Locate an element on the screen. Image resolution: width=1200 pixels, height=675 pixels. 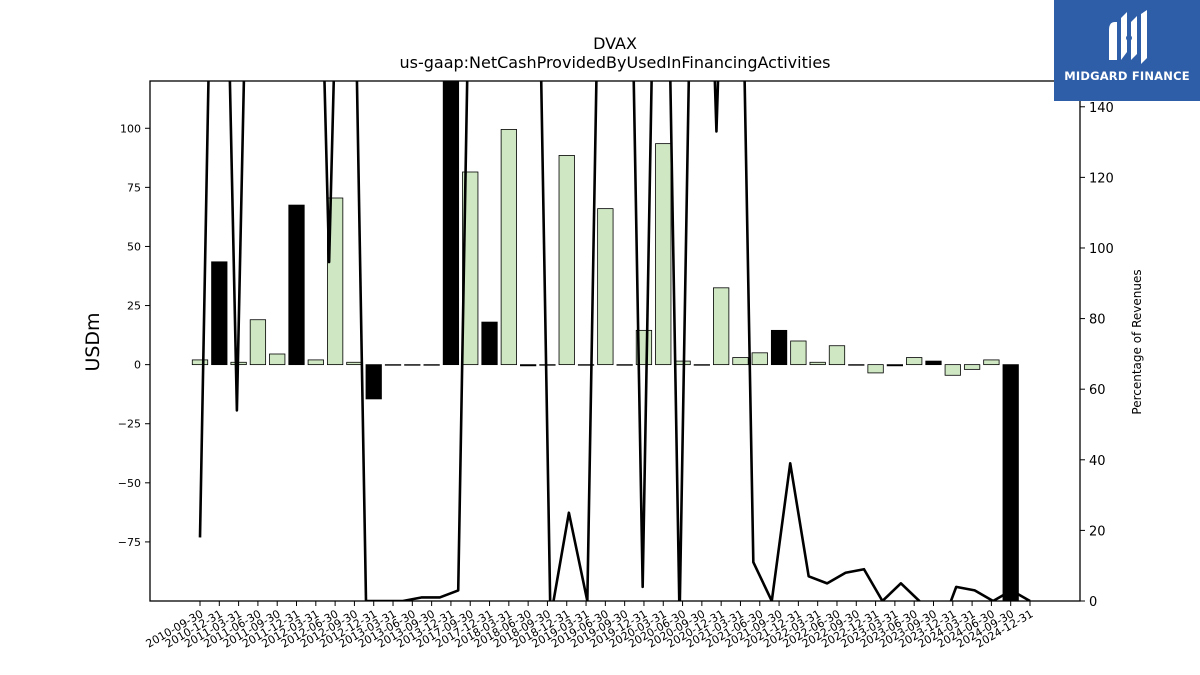
y-tick-label: 75 is located at coordinates (134, 187).